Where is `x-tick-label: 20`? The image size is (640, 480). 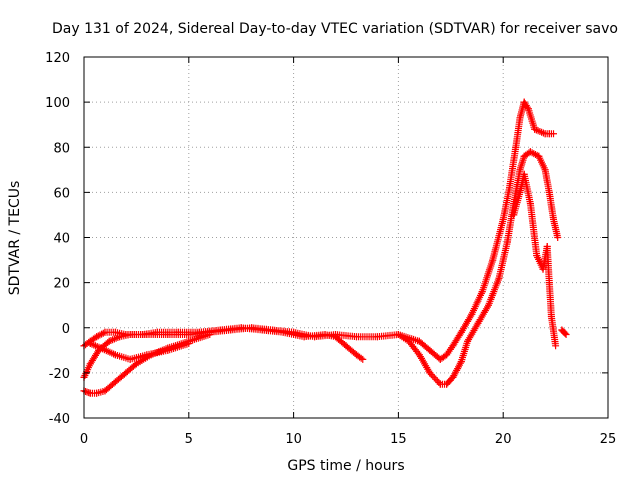 x-tick-label: 20 is located at coordinates (503, 439).